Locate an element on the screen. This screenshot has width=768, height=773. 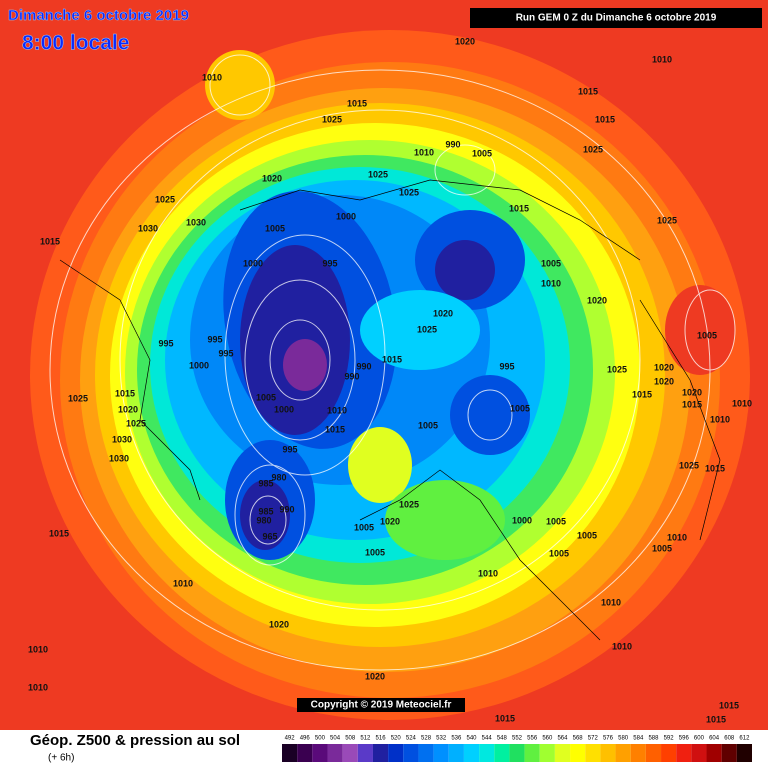
scale-label: 492 is located at coordinates (290, 739).